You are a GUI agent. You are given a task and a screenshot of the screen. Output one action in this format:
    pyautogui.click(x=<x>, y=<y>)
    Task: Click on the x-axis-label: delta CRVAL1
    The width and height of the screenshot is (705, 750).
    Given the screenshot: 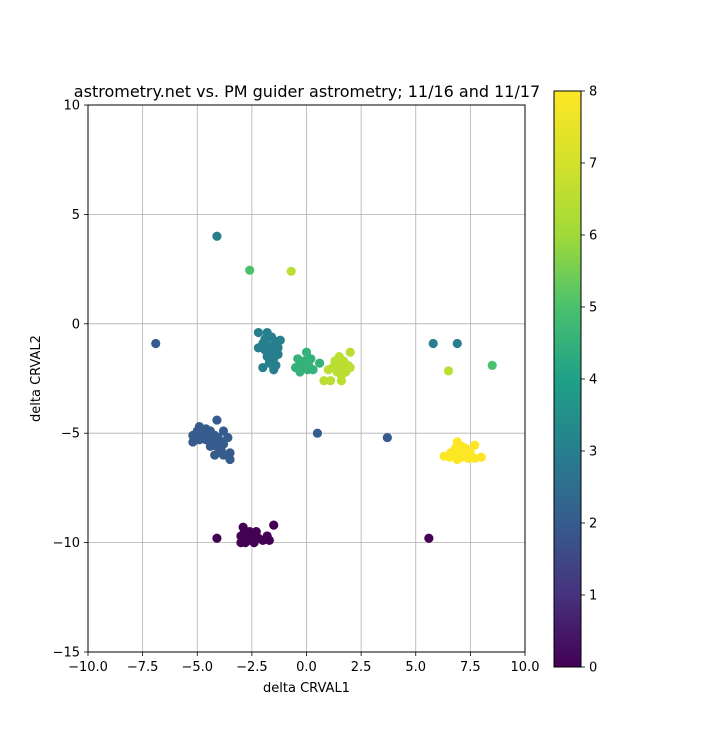 What is the action you would take?
    pyautogui.click(x=306, y=688)
    